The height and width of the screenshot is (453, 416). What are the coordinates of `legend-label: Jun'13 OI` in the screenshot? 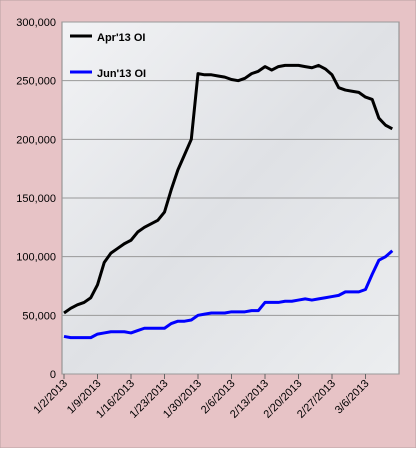 It's located at (121, 74).